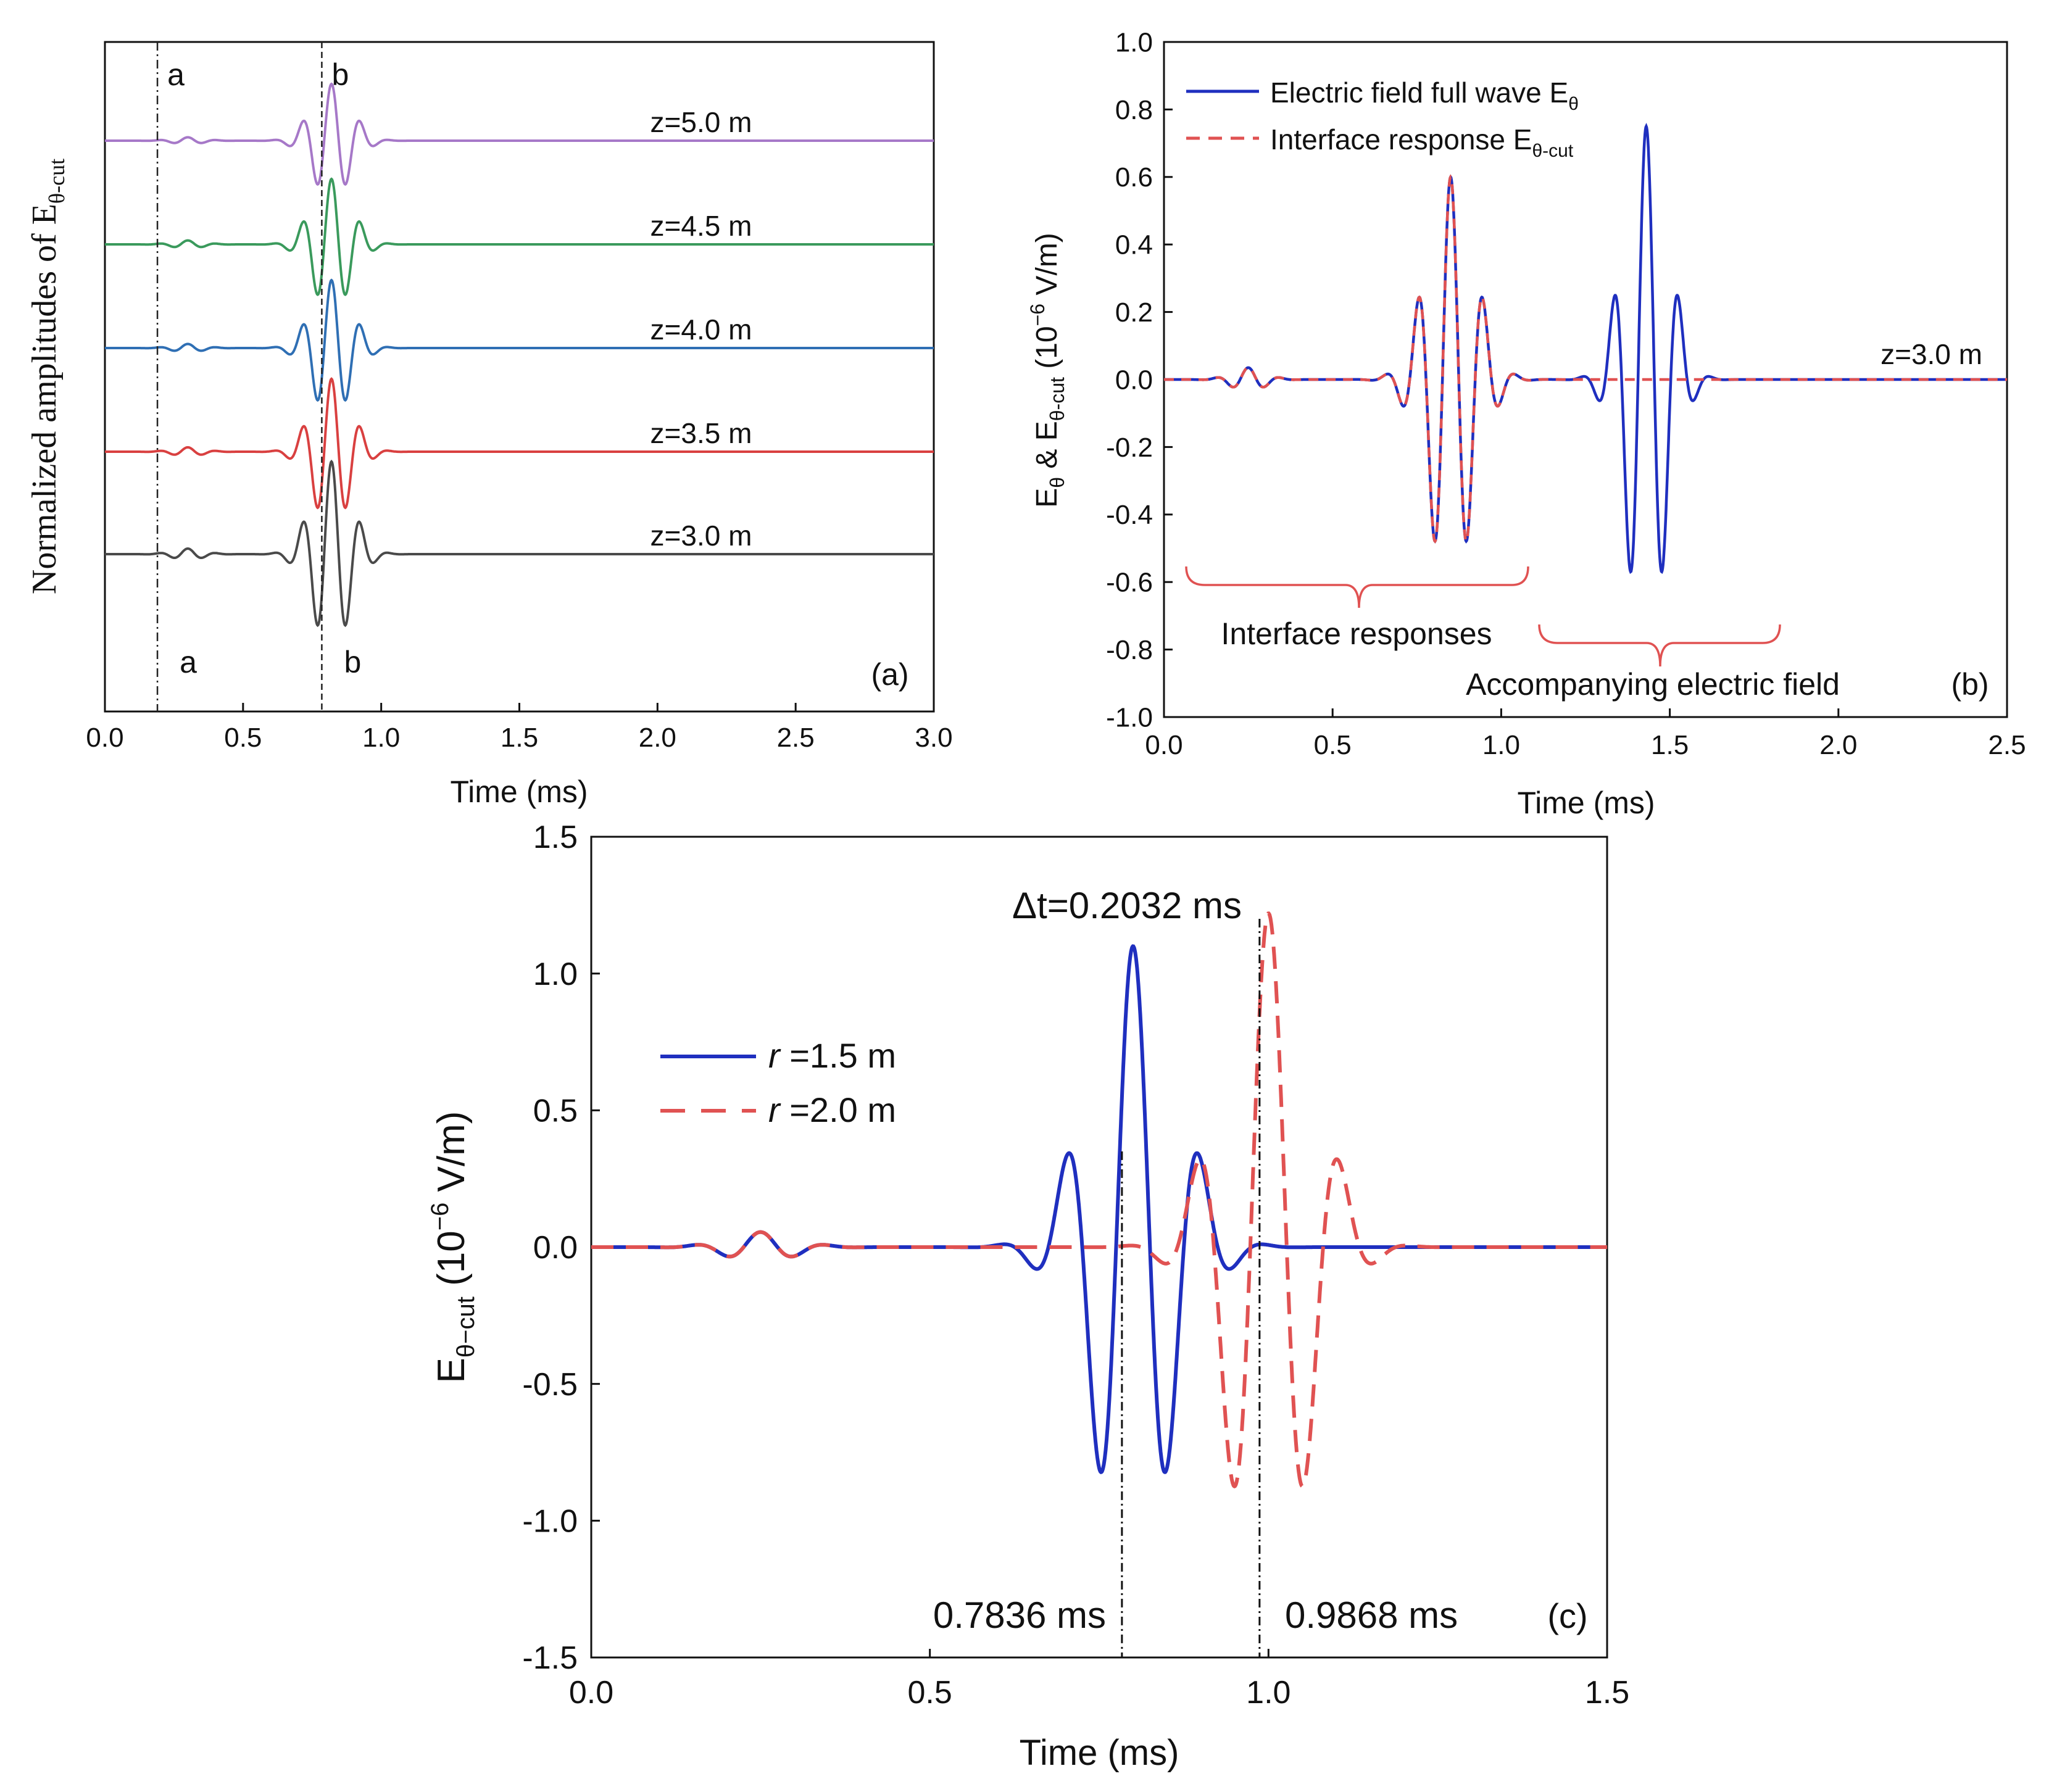 This screenshot has width=2049, height=1792. I want to click on panel-c-y-tick-label-4: -0.5, so click(550, 1385).